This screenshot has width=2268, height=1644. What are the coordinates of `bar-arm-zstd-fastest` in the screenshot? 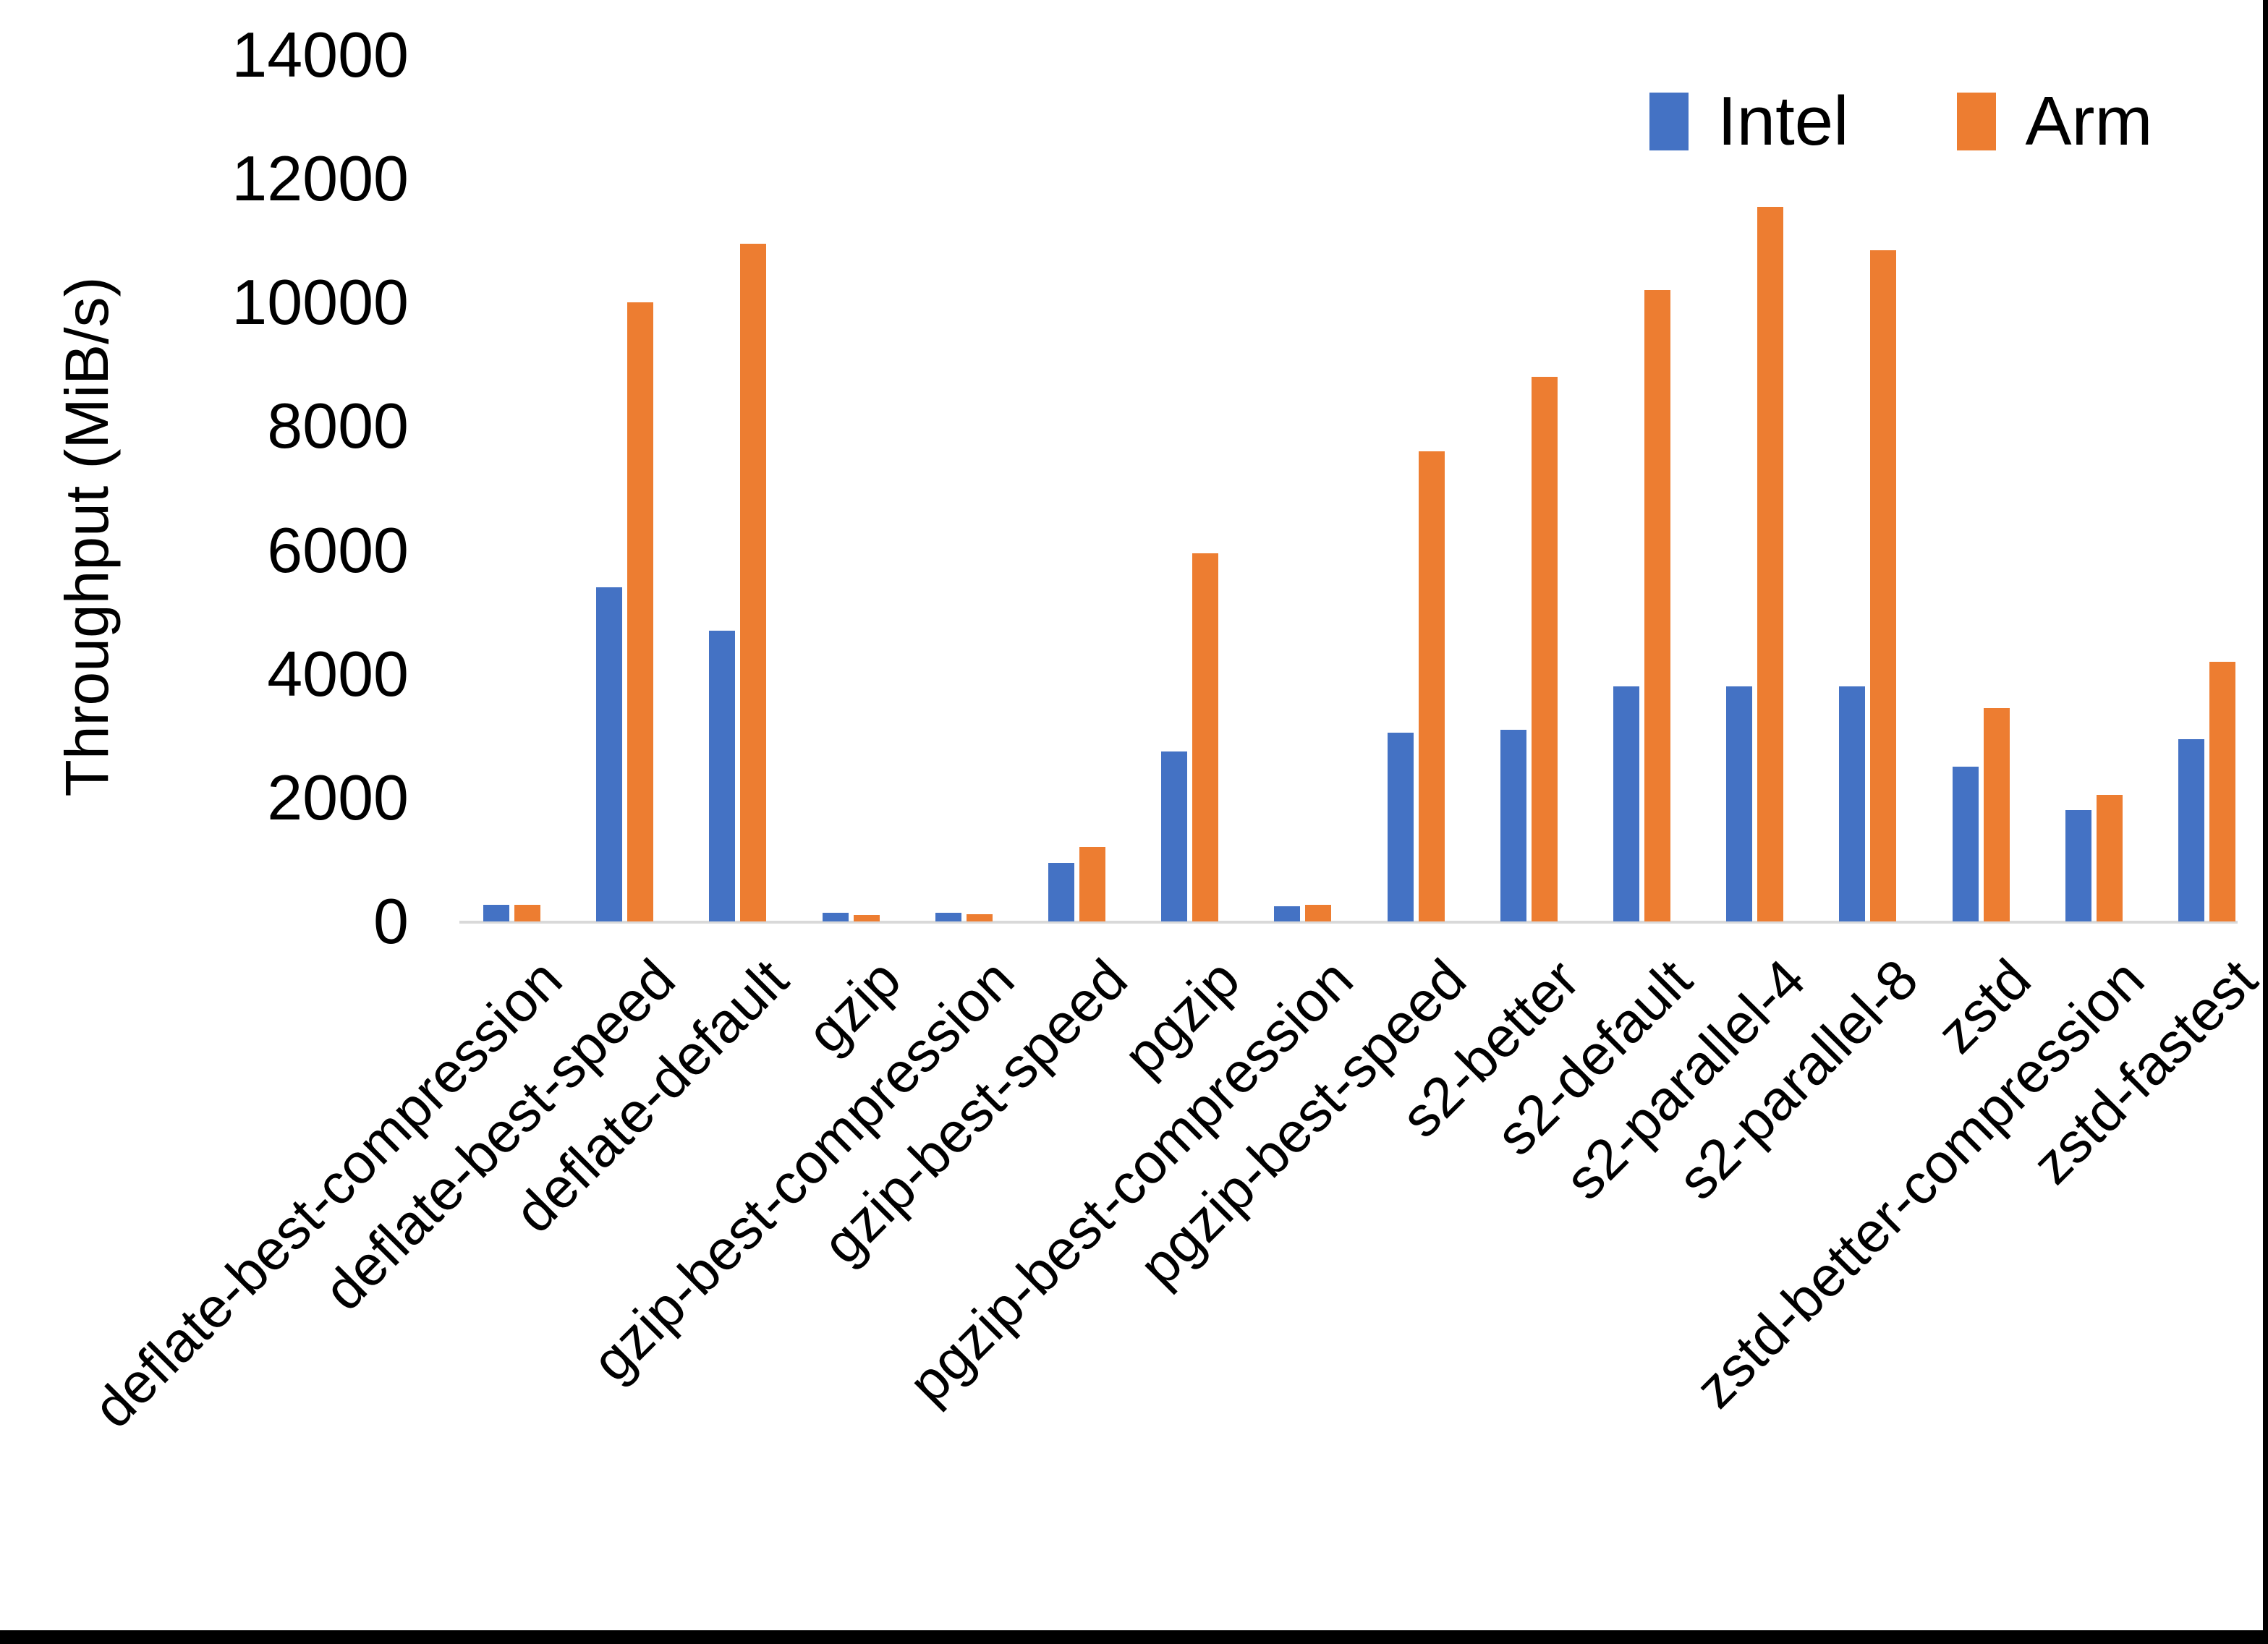 It's located at (2222, 791).